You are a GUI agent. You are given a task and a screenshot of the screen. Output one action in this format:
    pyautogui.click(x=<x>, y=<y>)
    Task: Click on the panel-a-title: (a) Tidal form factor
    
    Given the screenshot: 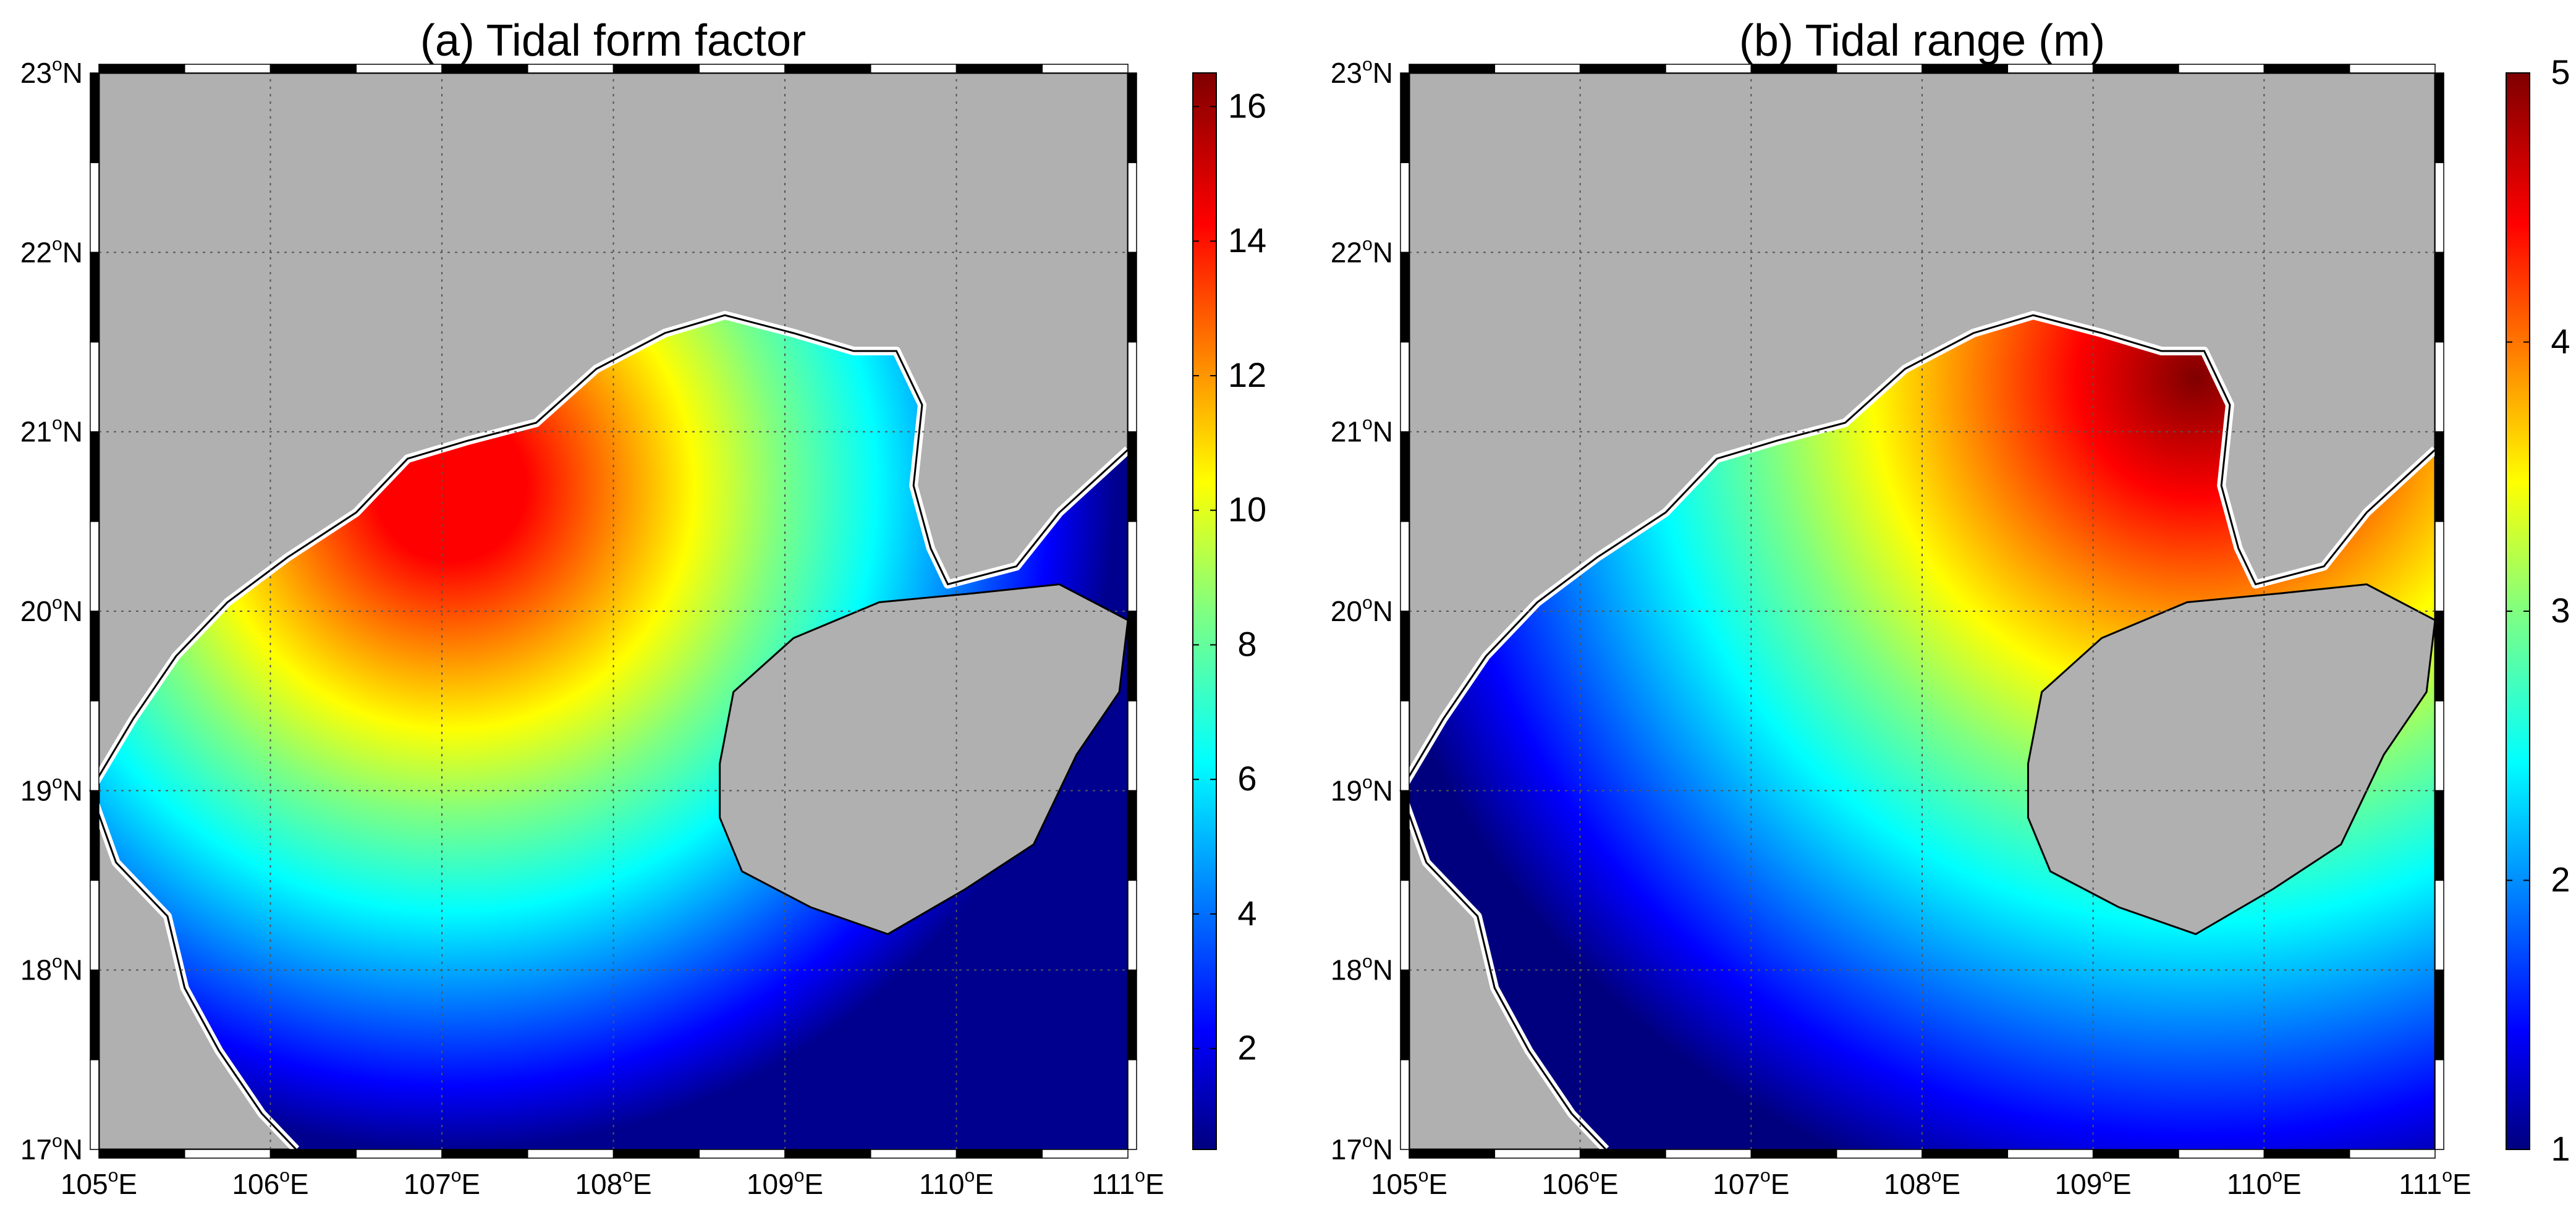 What is the action you would take?
    pyautogui.click(x=613, y=41)
    